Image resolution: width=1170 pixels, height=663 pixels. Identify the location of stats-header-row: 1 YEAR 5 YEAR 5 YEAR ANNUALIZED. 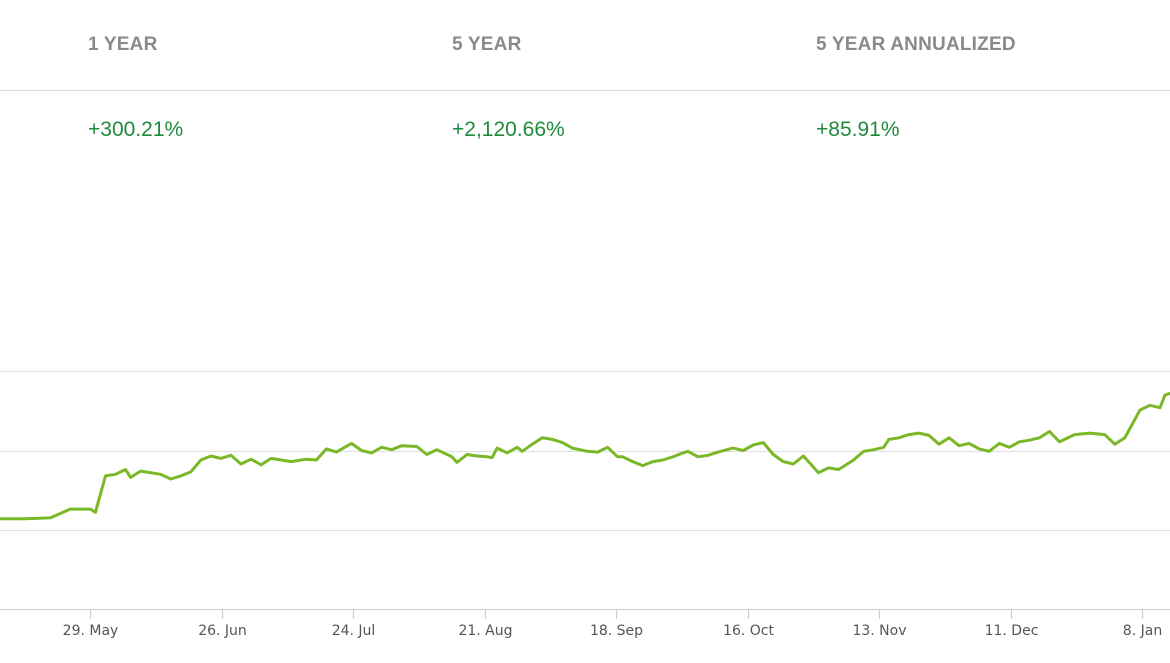
(585, 45).